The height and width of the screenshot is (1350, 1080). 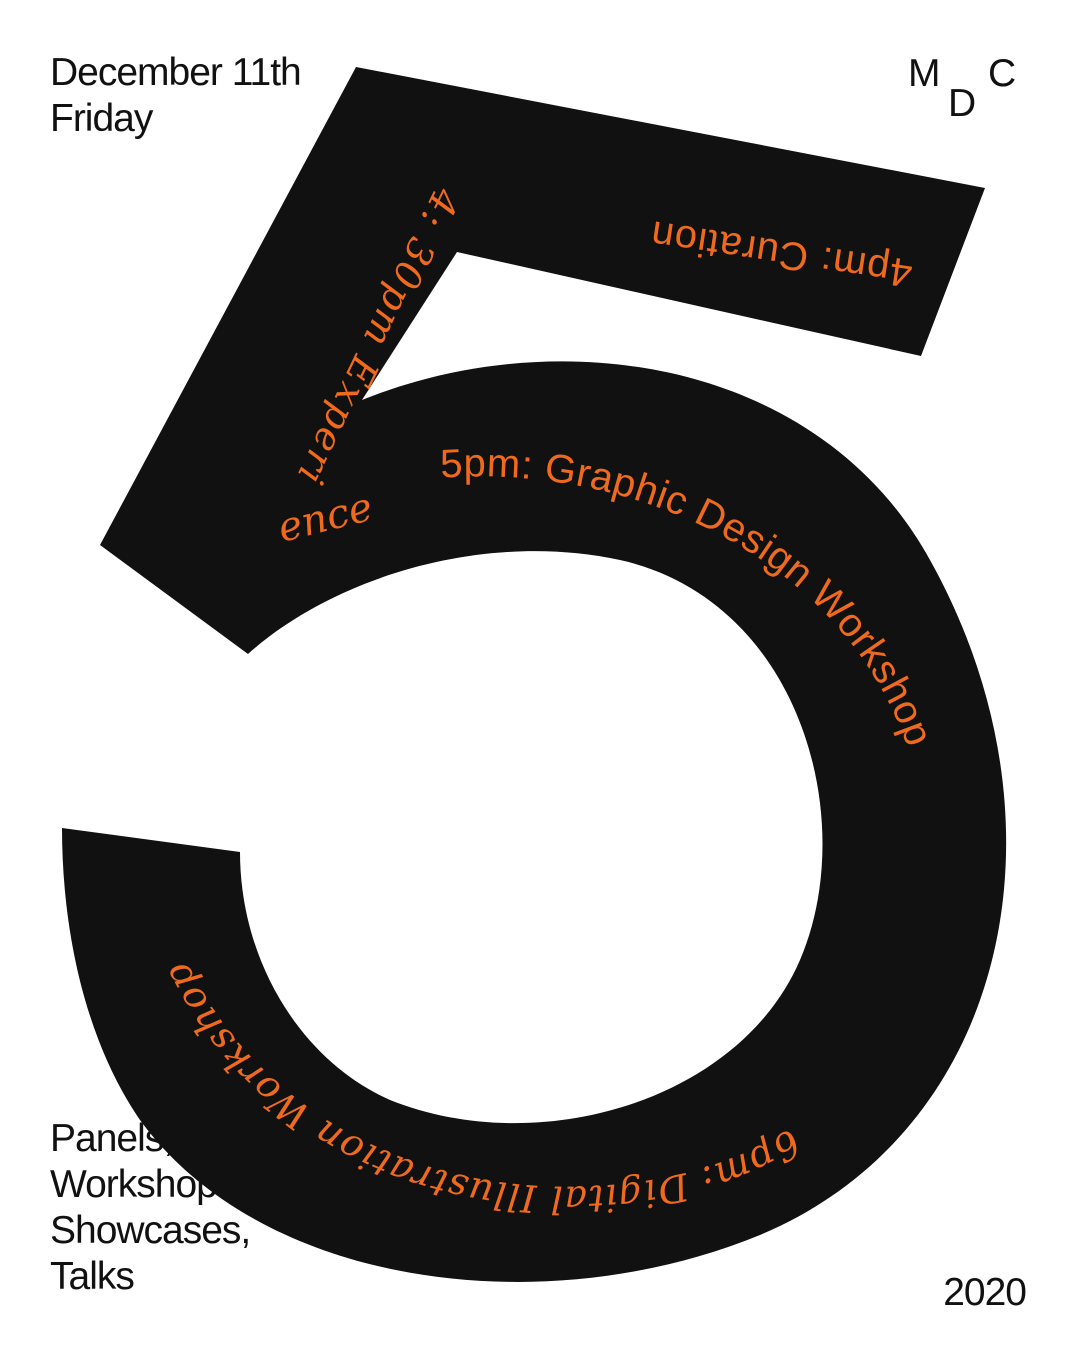 I want to click on event-year: 2020, so click(x=985, y=1292).